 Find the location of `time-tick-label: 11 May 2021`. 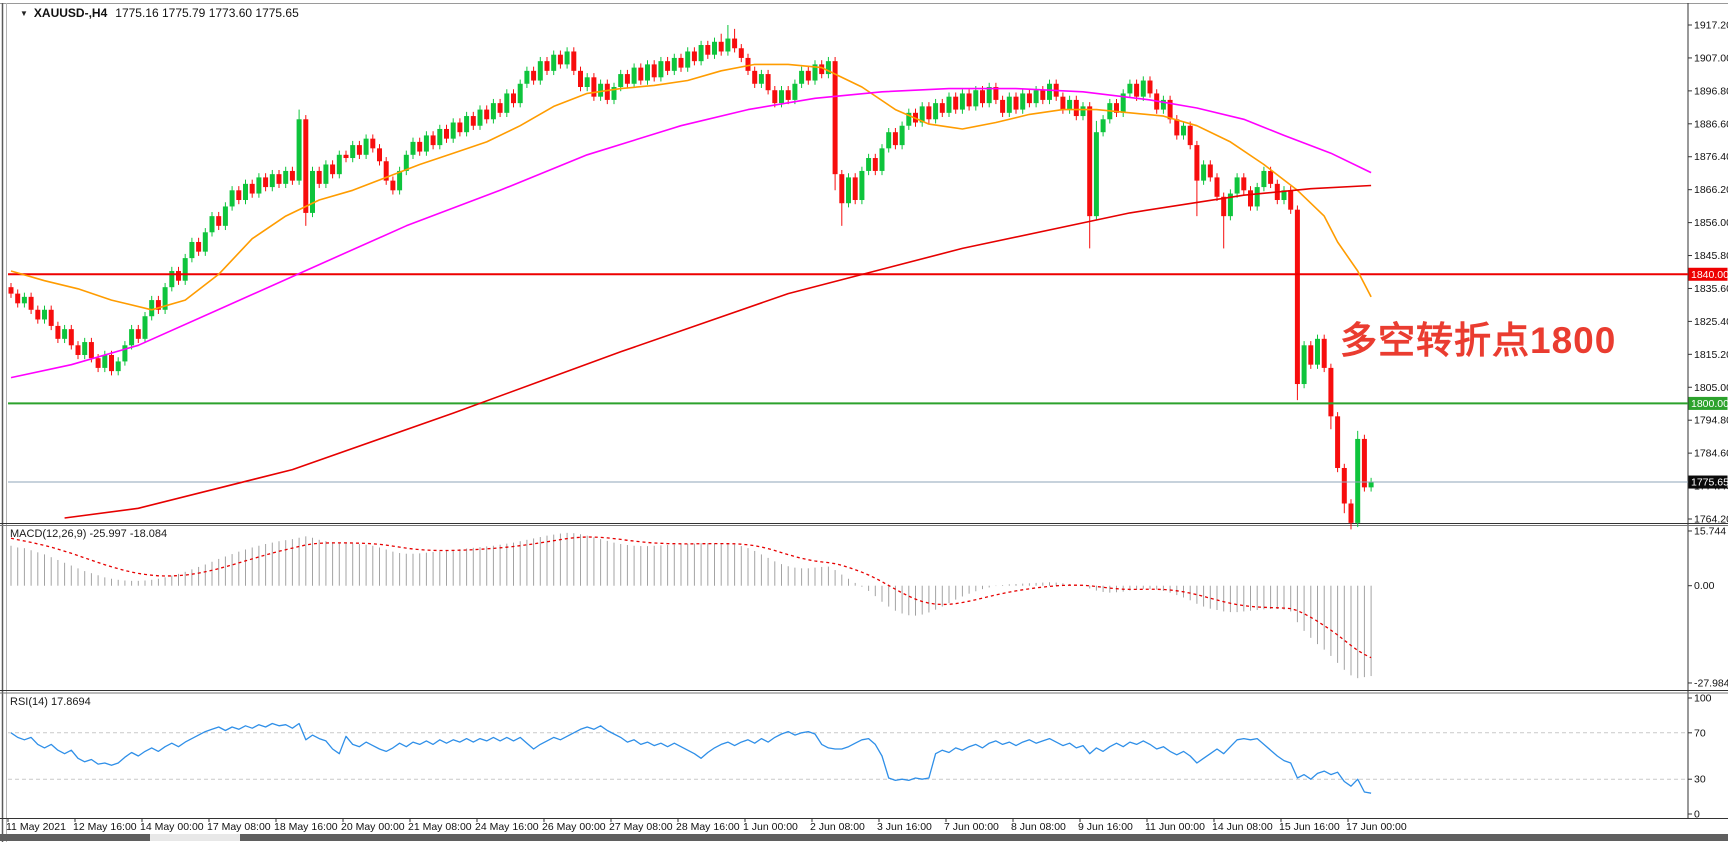

time-tick-label: 11 May 2021 is located at coordinates (36, 827).